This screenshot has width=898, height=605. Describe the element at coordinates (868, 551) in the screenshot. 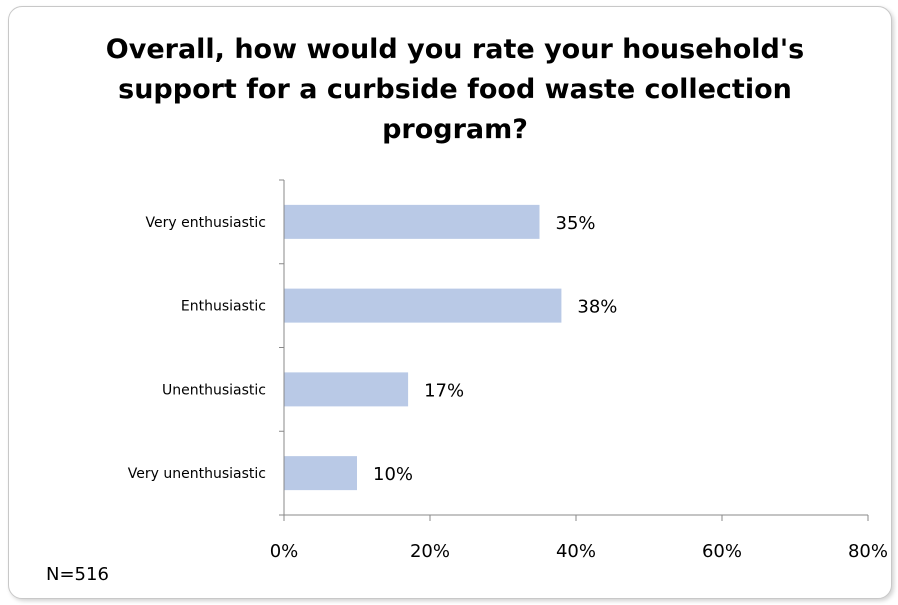

I see `x-tick-label: 80%` at that location.